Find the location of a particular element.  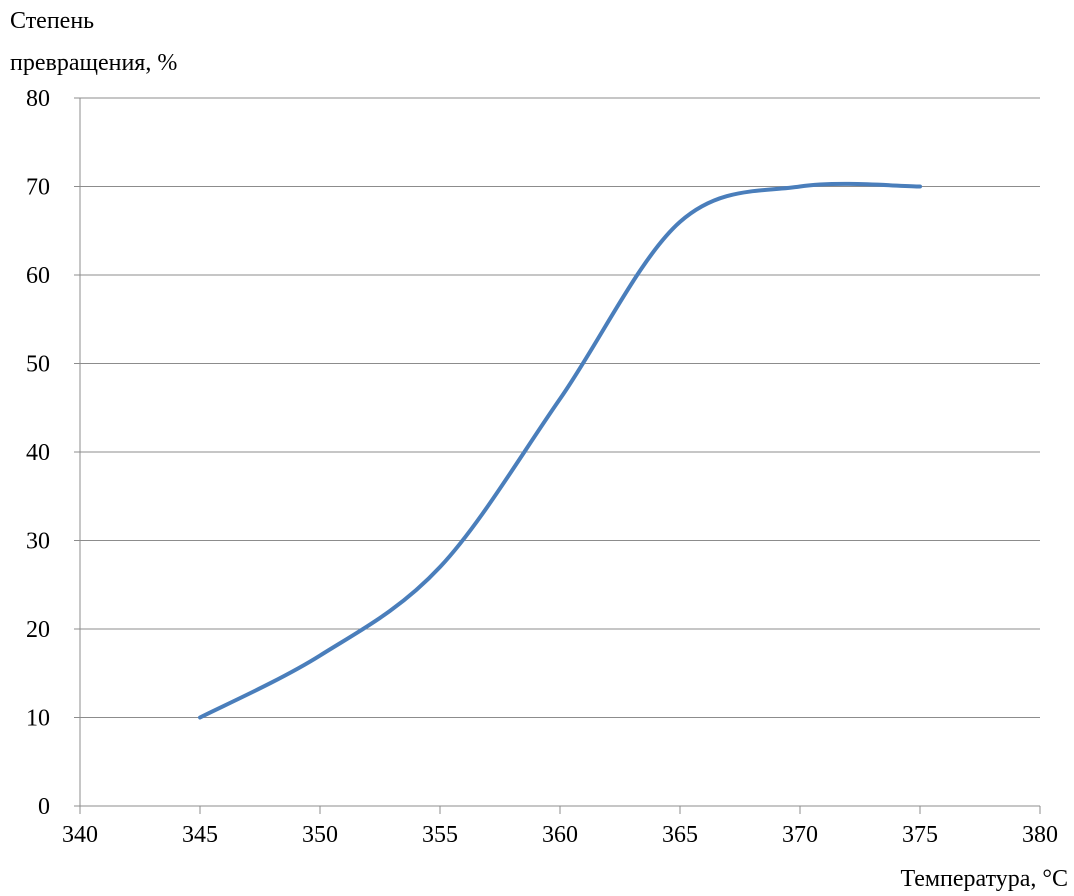

x-tick-label: 370 is located at coordinates (800, 835).